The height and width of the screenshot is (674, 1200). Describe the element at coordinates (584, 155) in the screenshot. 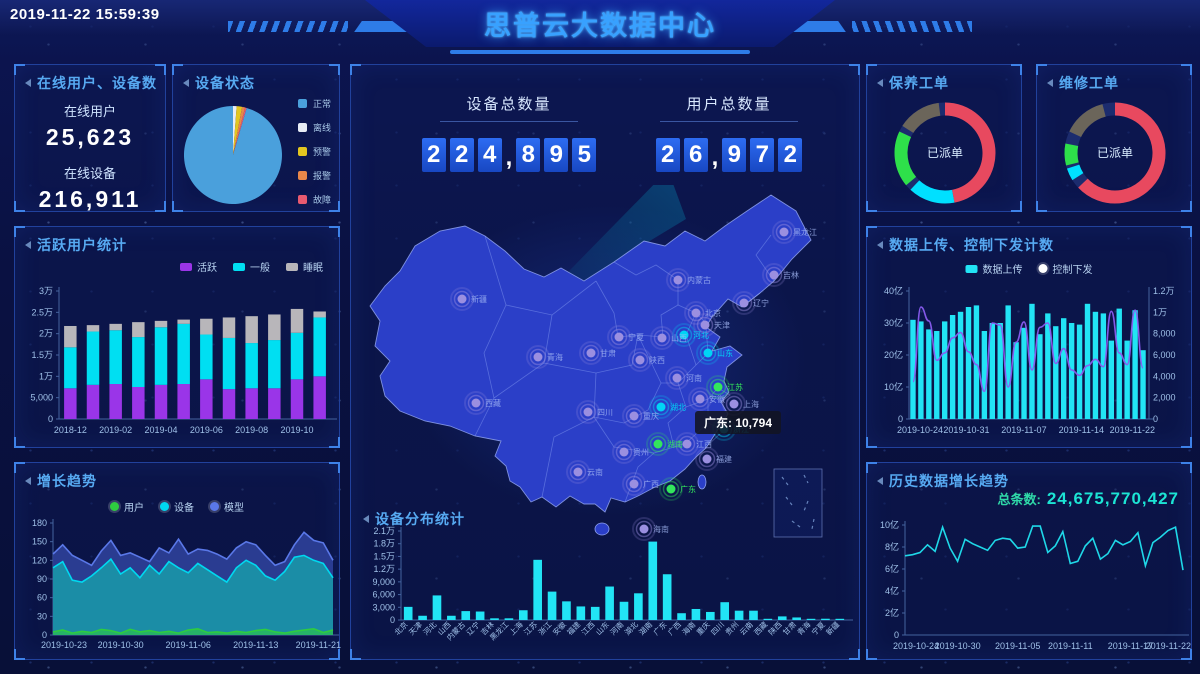

I see `digit-box: 5` at that location.